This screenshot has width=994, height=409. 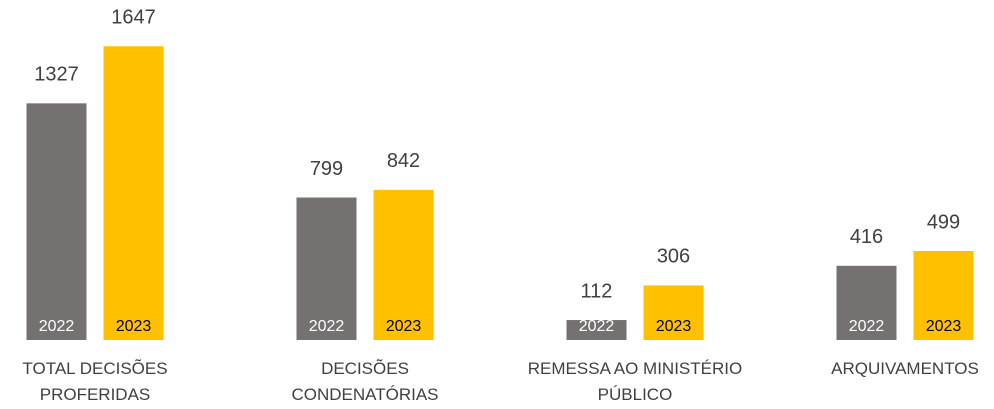 I want to click on x-tick-label: DECISÕES CONDENATÓRIAS, so click(x=365, y=381).